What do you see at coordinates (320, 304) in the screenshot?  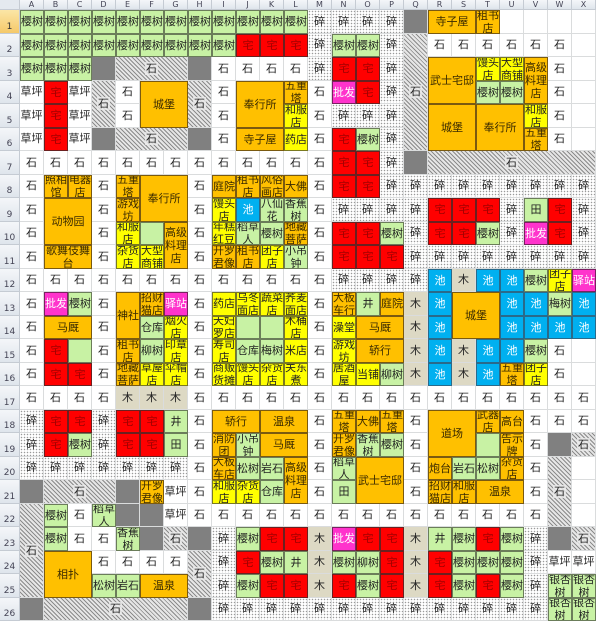 I see `cell-M13: 石` at bounding box center [320, 304].